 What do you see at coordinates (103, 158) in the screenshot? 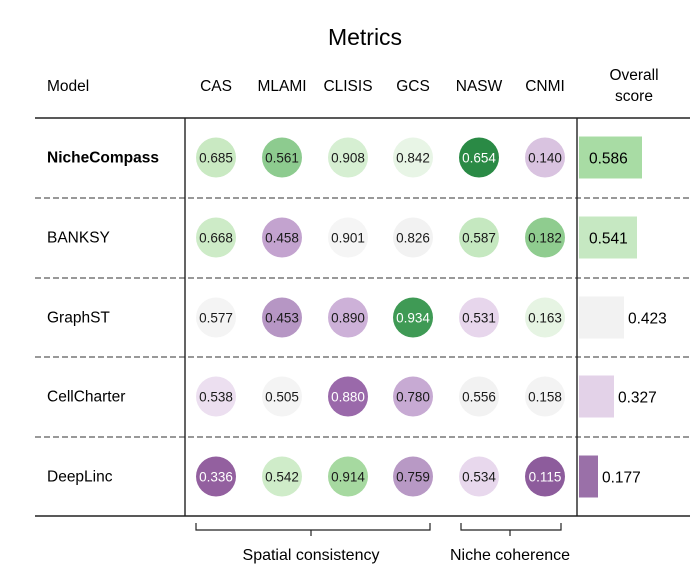
I see `model-label-nichecompass: NicheCompass` at bounding box center [103, 158].